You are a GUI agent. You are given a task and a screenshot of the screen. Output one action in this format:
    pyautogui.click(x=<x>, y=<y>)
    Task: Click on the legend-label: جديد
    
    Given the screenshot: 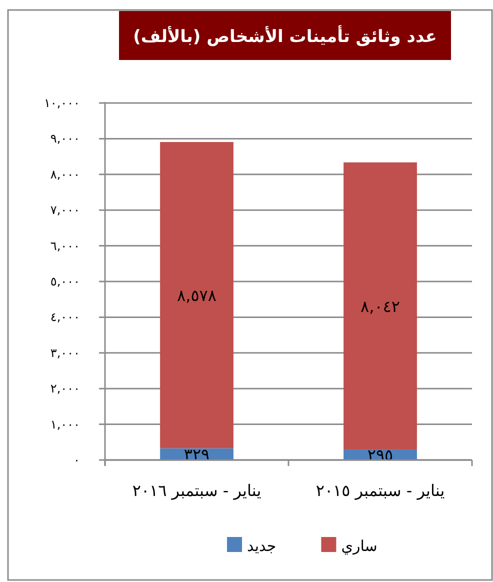 What is the action you would take?
    pyautogui.click(x=261, y=546)
    